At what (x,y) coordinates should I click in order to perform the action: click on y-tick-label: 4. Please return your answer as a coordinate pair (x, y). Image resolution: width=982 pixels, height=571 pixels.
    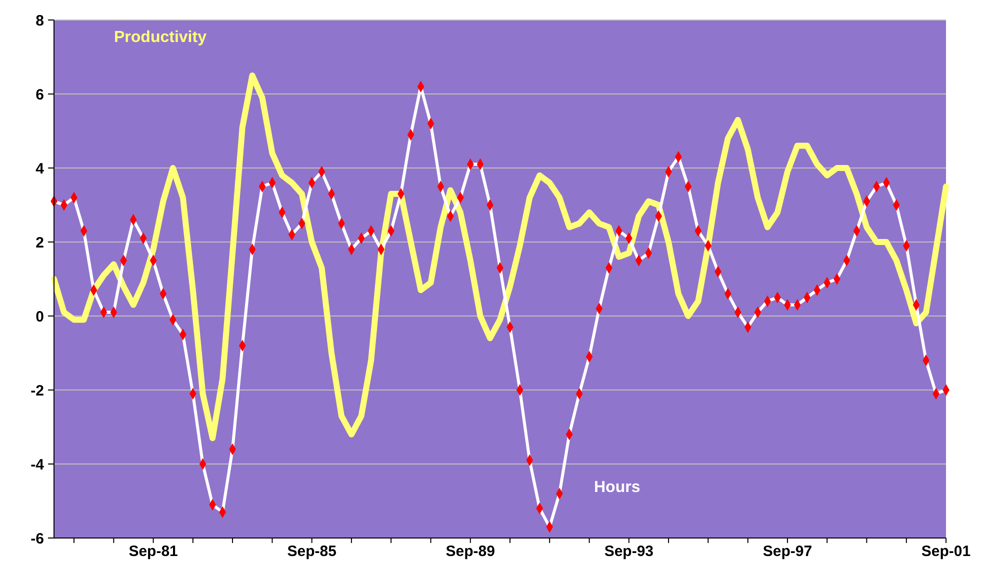
    Looking at the image, I should click on (40, 169).